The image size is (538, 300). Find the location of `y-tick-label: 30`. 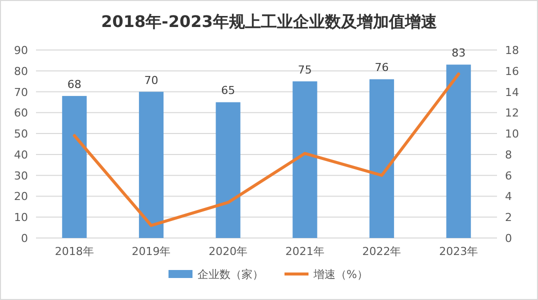

y-tick-label: 30 is located at coordinates (21, 175).